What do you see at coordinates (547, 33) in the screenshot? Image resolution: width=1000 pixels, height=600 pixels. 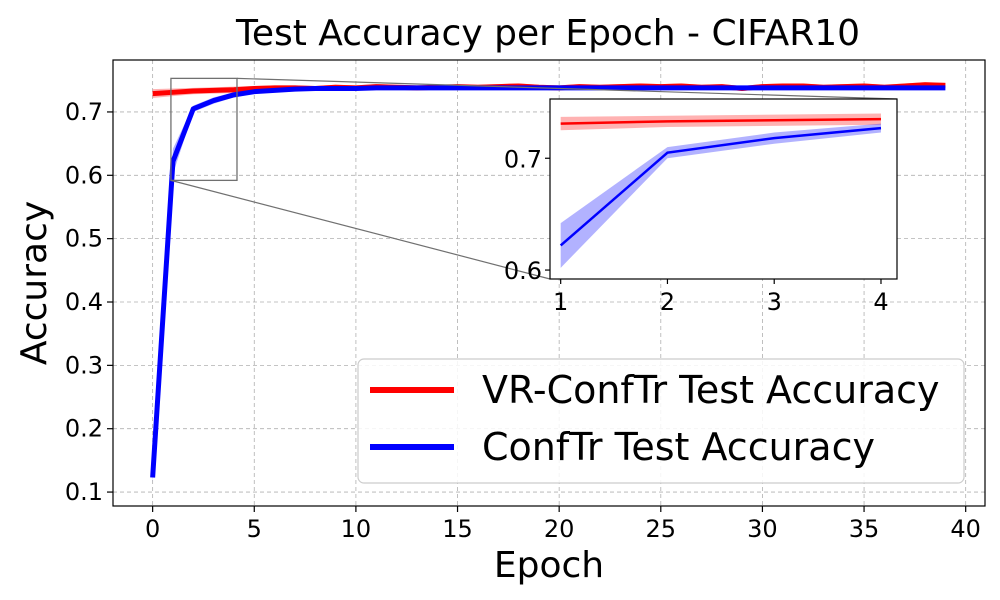 I see `chart-title: Test Accuracy per Epoch - CIFAR10` at bounding box center [547, 33].